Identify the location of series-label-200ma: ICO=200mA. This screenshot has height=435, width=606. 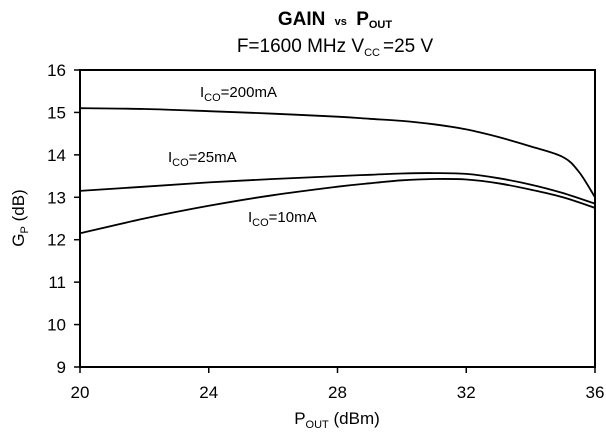
(238, 94).